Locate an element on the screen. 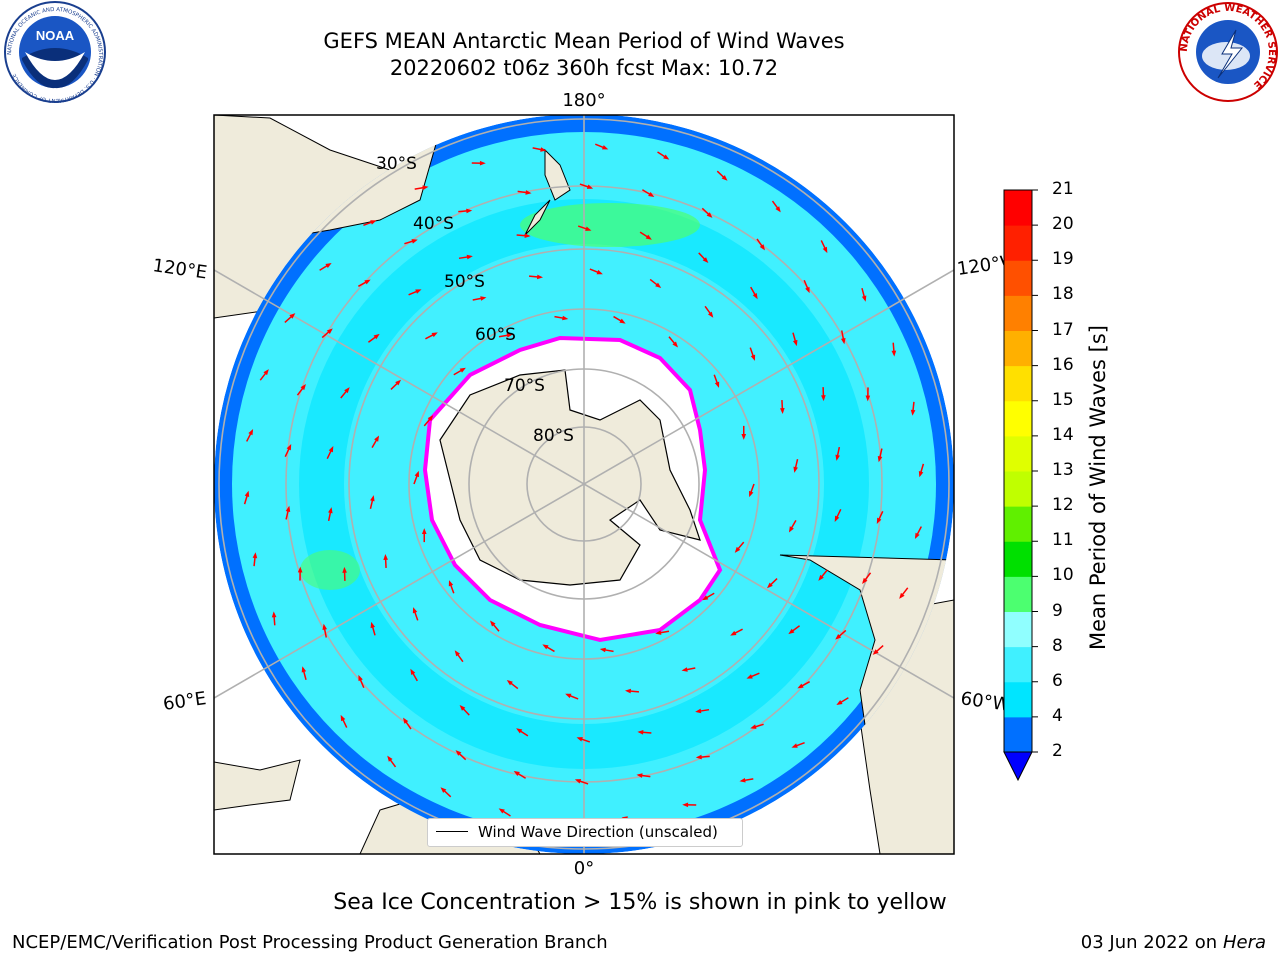 Image resolution: width=1280 pixels, height=960 pixels. colorbar-under-arrow is located at coordinates (1018, 766).